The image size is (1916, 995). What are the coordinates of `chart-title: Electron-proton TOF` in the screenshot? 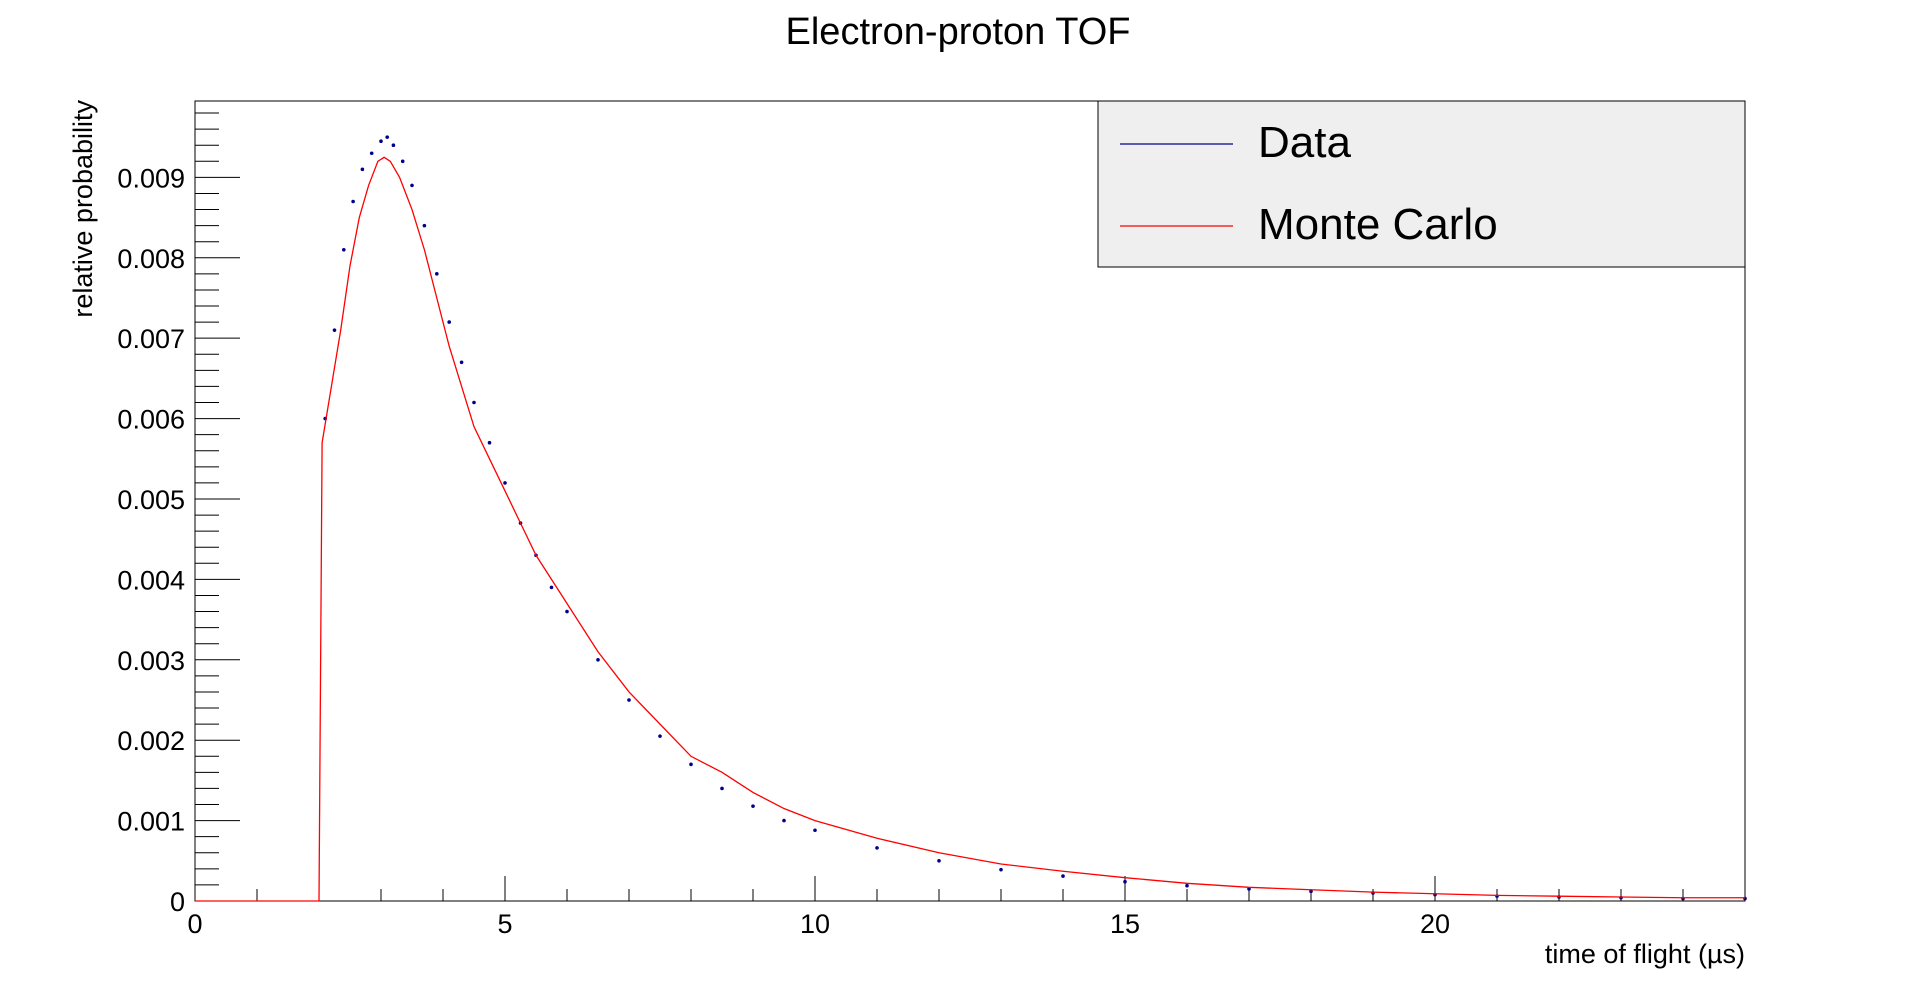 It's located at (958, 32).